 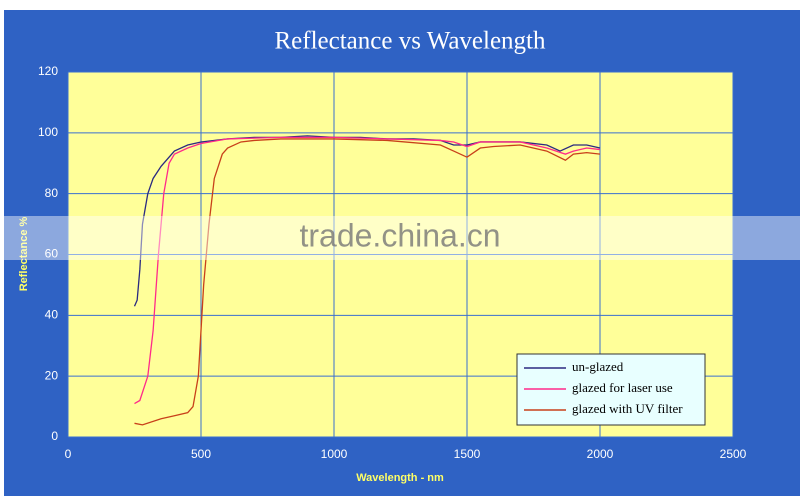 What do you see at coordinates (48, 71) in the screenshot?
I see `y-tick-label: 120` at bounding box center [48, 71].